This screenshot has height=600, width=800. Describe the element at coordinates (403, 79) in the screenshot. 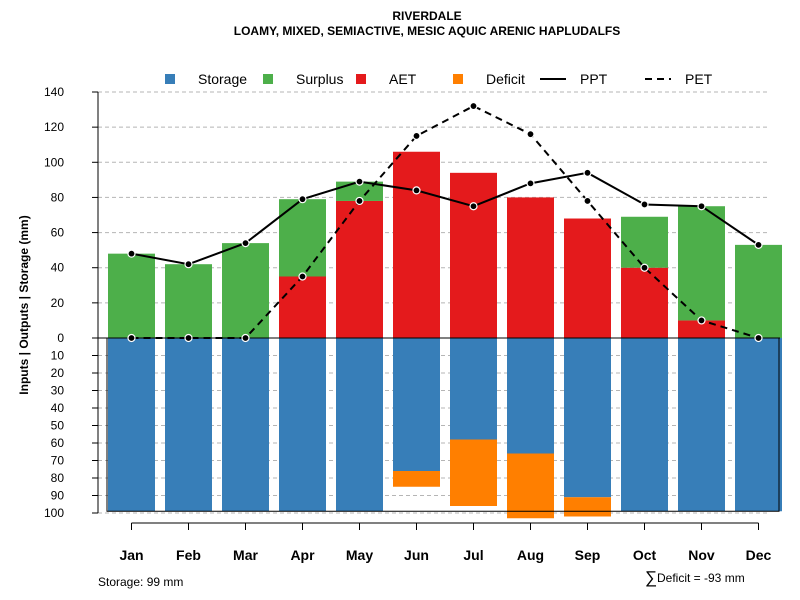

I see `legend-label: AET` at that location.